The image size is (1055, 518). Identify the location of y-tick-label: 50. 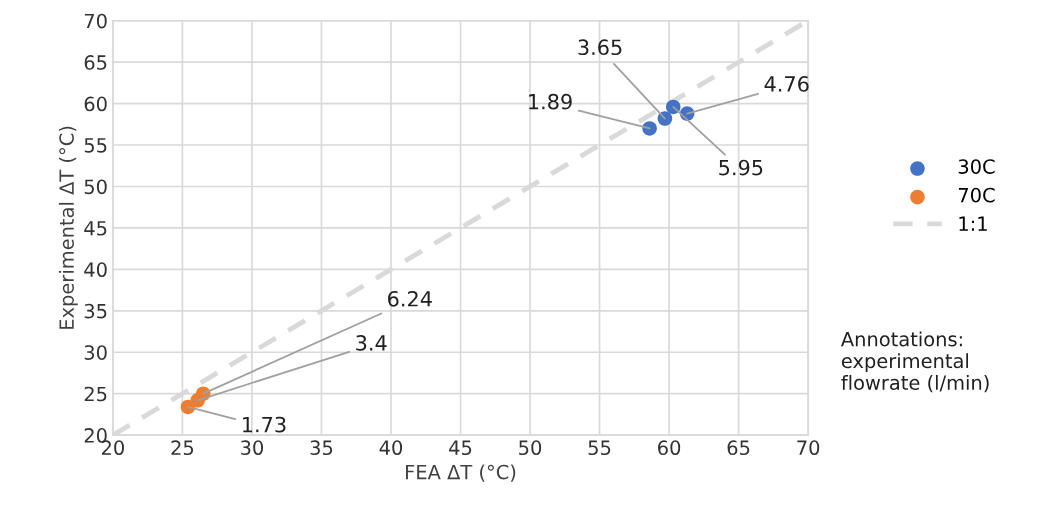
(95, 187).